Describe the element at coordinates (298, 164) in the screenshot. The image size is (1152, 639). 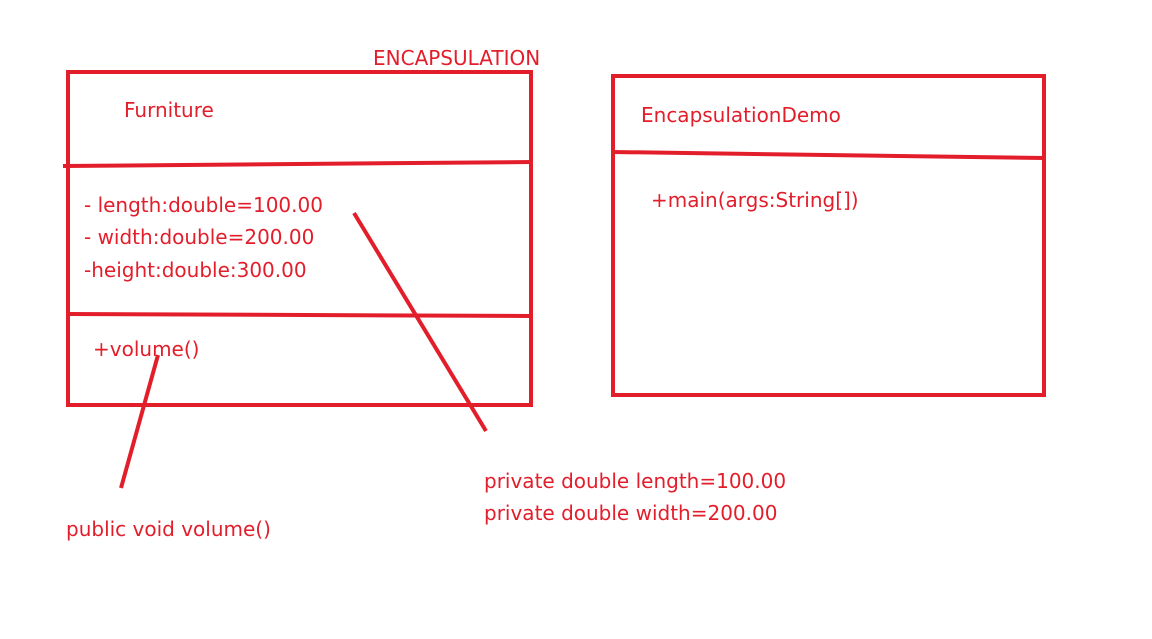
I see `furniture-name-divider` at that location.